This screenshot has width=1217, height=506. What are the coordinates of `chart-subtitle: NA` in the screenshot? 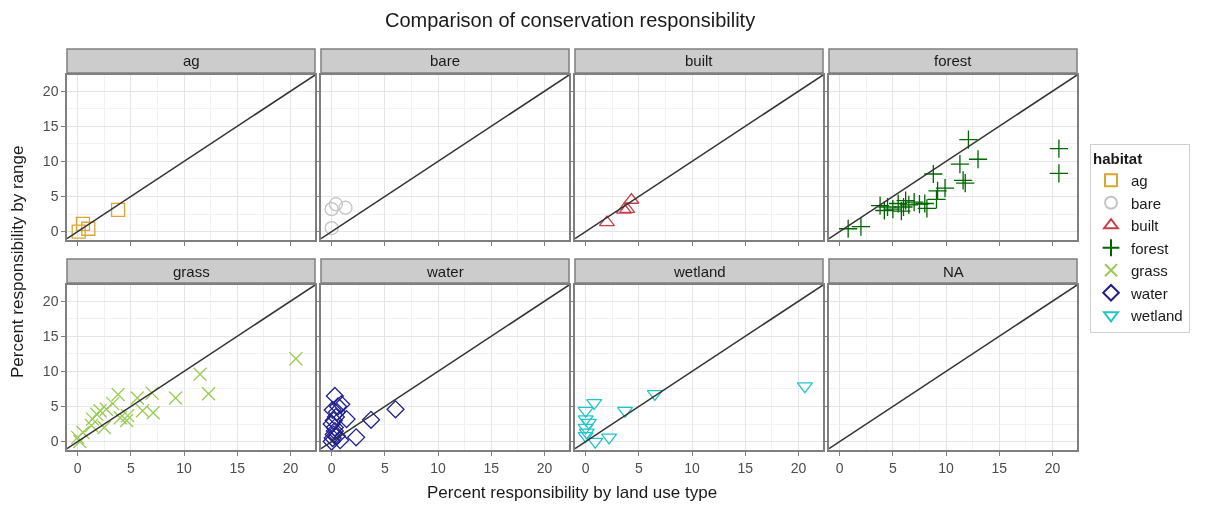 It's located at (953, 271).